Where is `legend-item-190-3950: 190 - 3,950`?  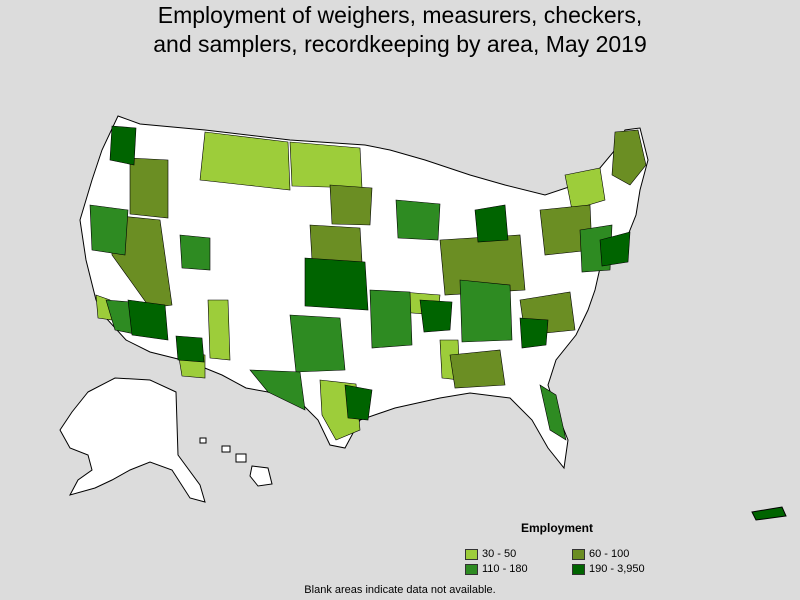
legend-item-190-3950: 190 - 3,950 is located at coordinates (608, 569).